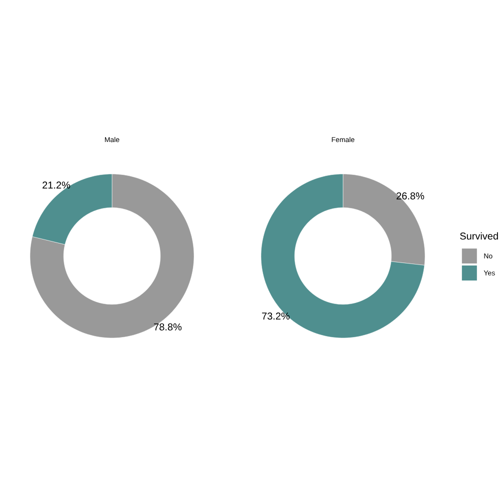 Image resolution: width=504 pixels, height=504 pixels. I want to click on data-label: 73.2%, so click(276, 316).